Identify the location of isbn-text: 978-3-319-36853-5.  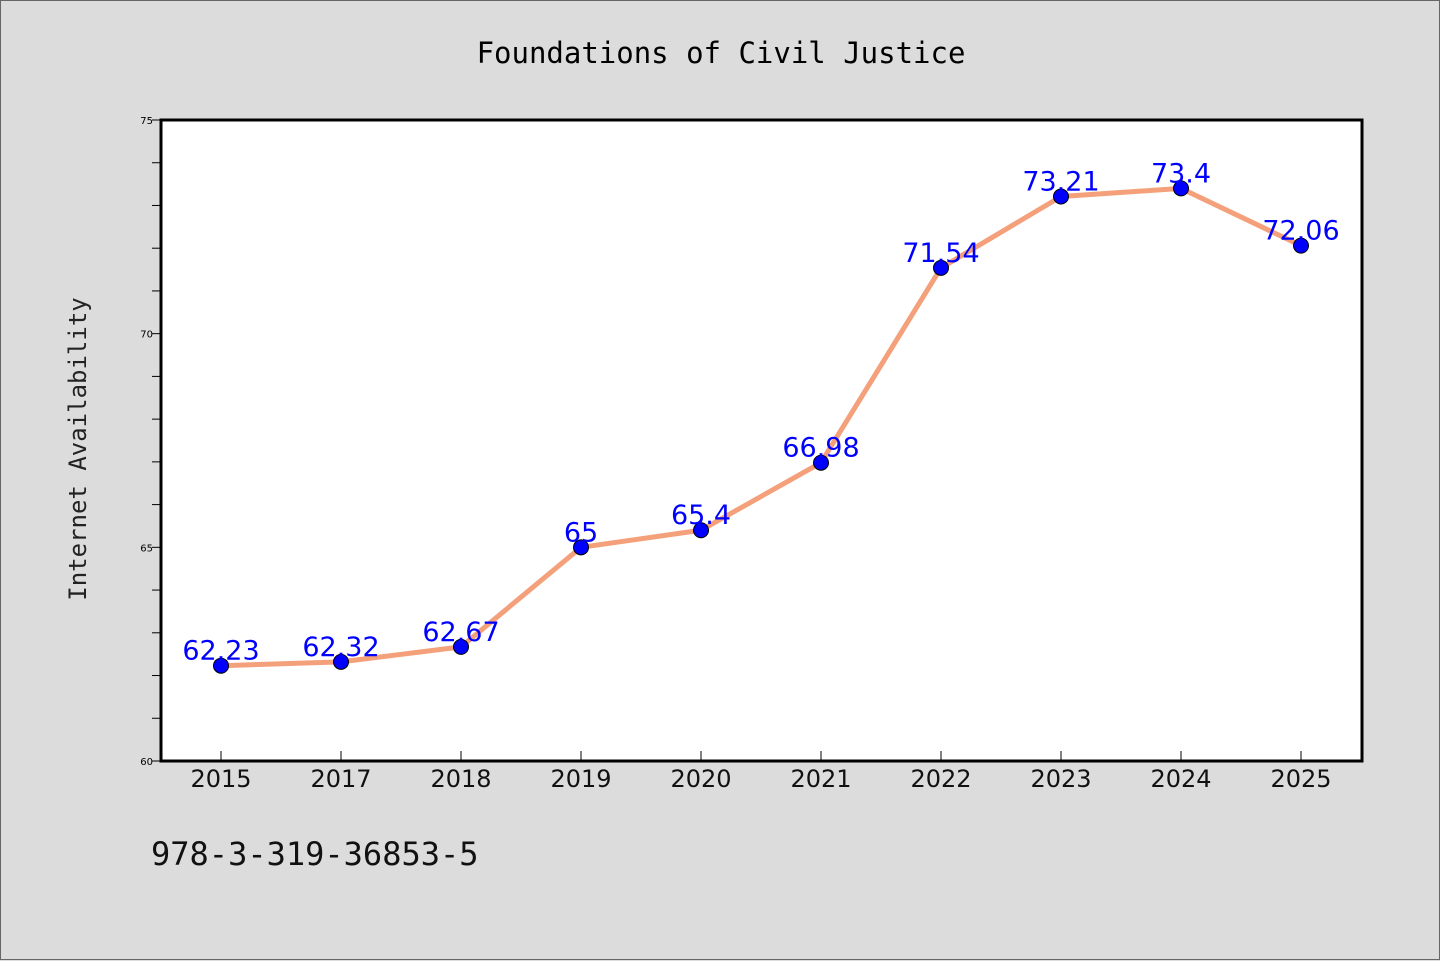
(315, 854).